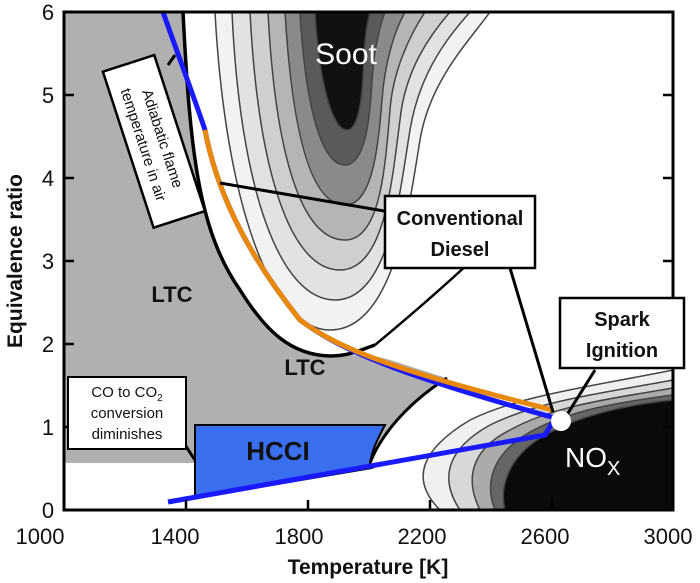 The height and width of the screenshot is (583, 700). I want to click on y-tick-label: 4, so click(48, 178).